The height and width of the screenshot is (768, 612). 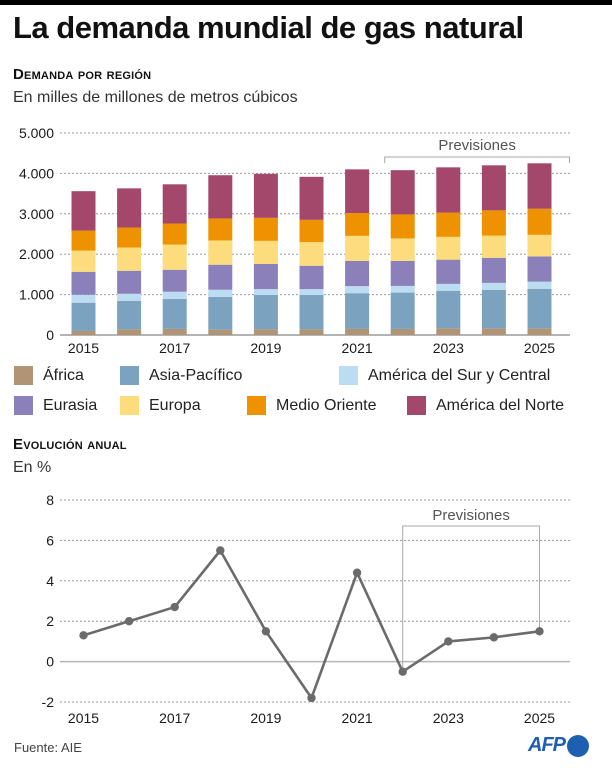 I want to click on legend-item: Europa, so click(x=160, y=405).